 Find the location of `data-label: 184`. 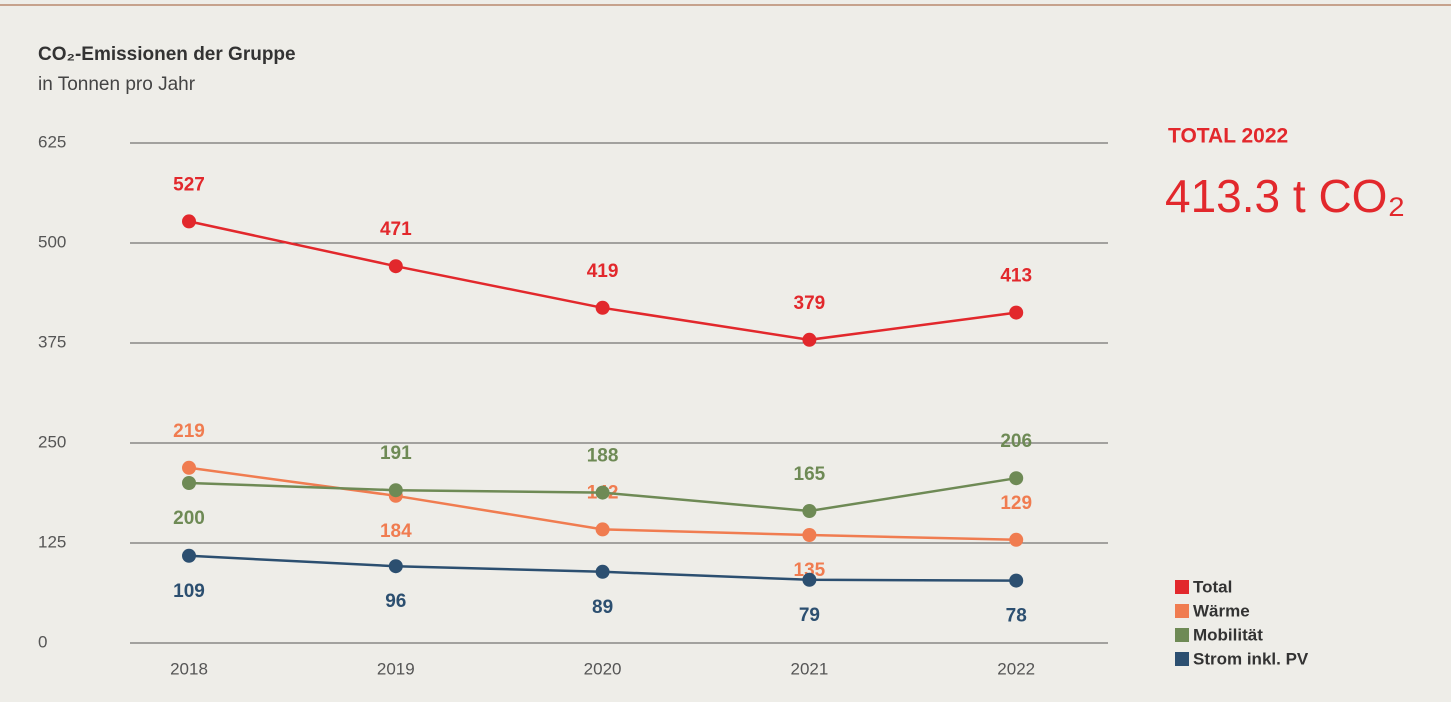

data-label: 184 is located at coordinates (396, 531).